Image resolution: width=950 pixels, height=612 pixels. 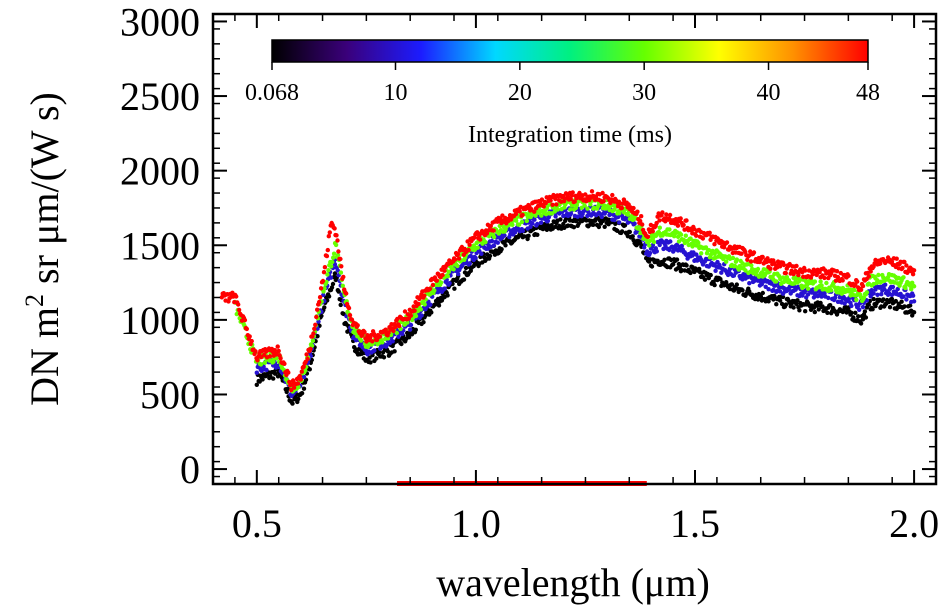 I want to click on colorbar-tick-label: 40, so click(x=769, y=93).